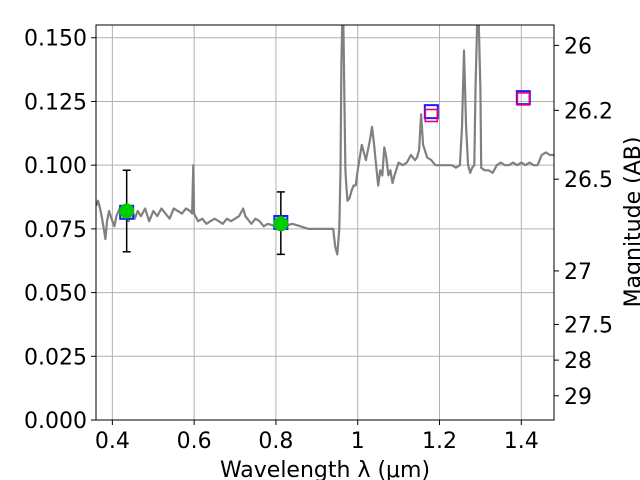 The width and height of the screenshot is (640, 480). I want to click on blue-square-marker, so click(431, 112).